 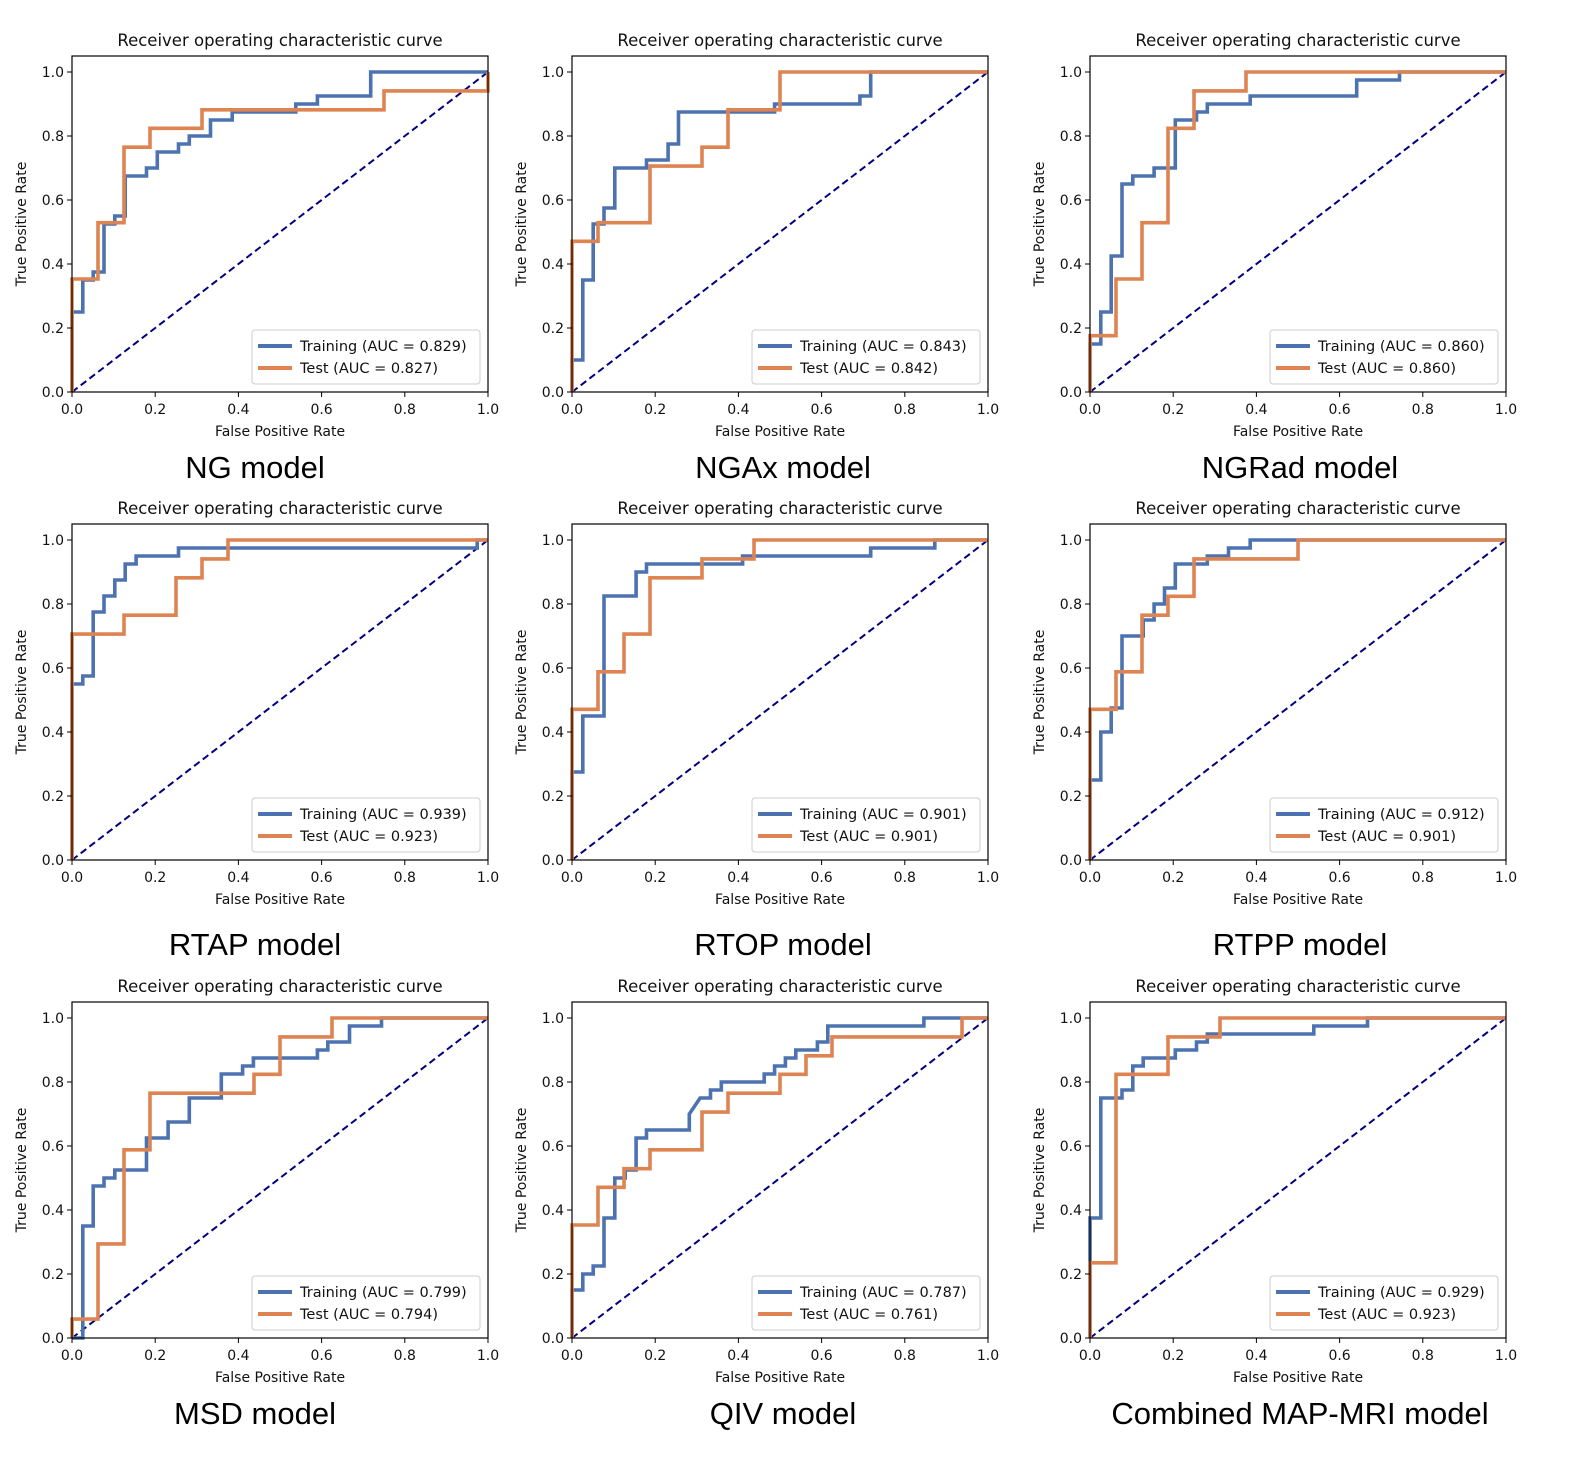 What do you see at coordinates (368, 1315) in the screenshot?
I see `legend-test-label: Test (AUC = 0.794)` at bounding box center [368, 1315].